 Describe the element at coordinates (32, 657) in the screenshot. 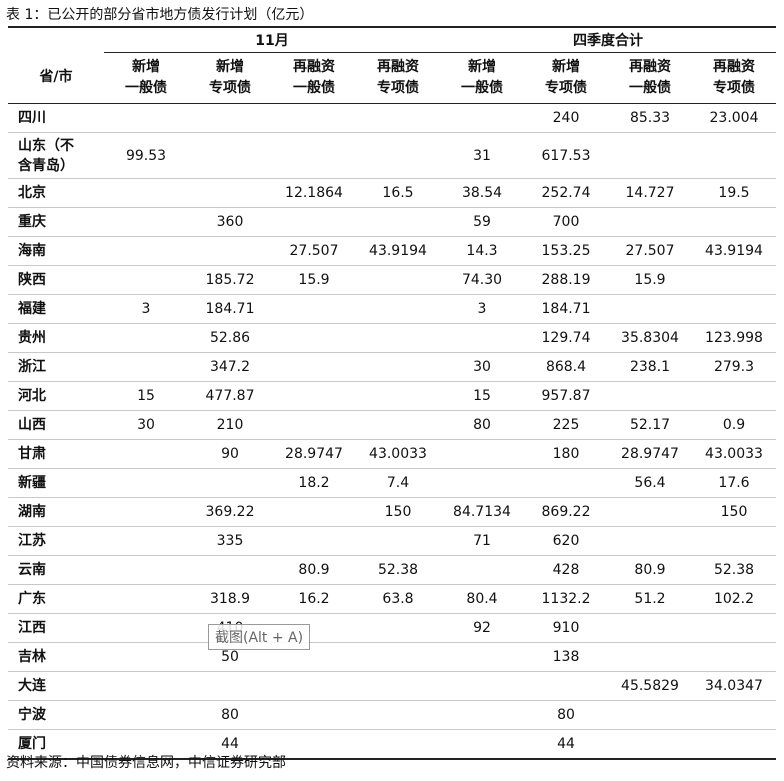

I see `row-name: 吉林` at that location.